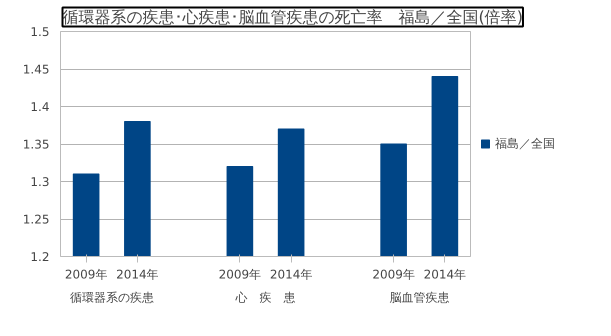  Describe the element at coordinates (40, 182) in the screenshot. I see `y-tick-label: 1.3` at that location.